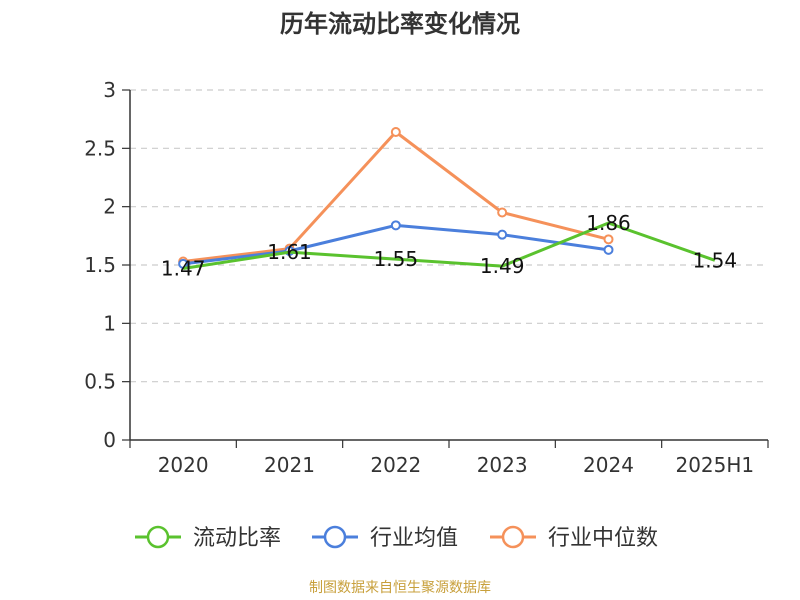 Image resolution: width=800 pixels, height=600 pixels. What do you see at coordinates (289, 465) in the screenshot?
I see `x-tick-label: 2021` at bounding box center [289, 465].